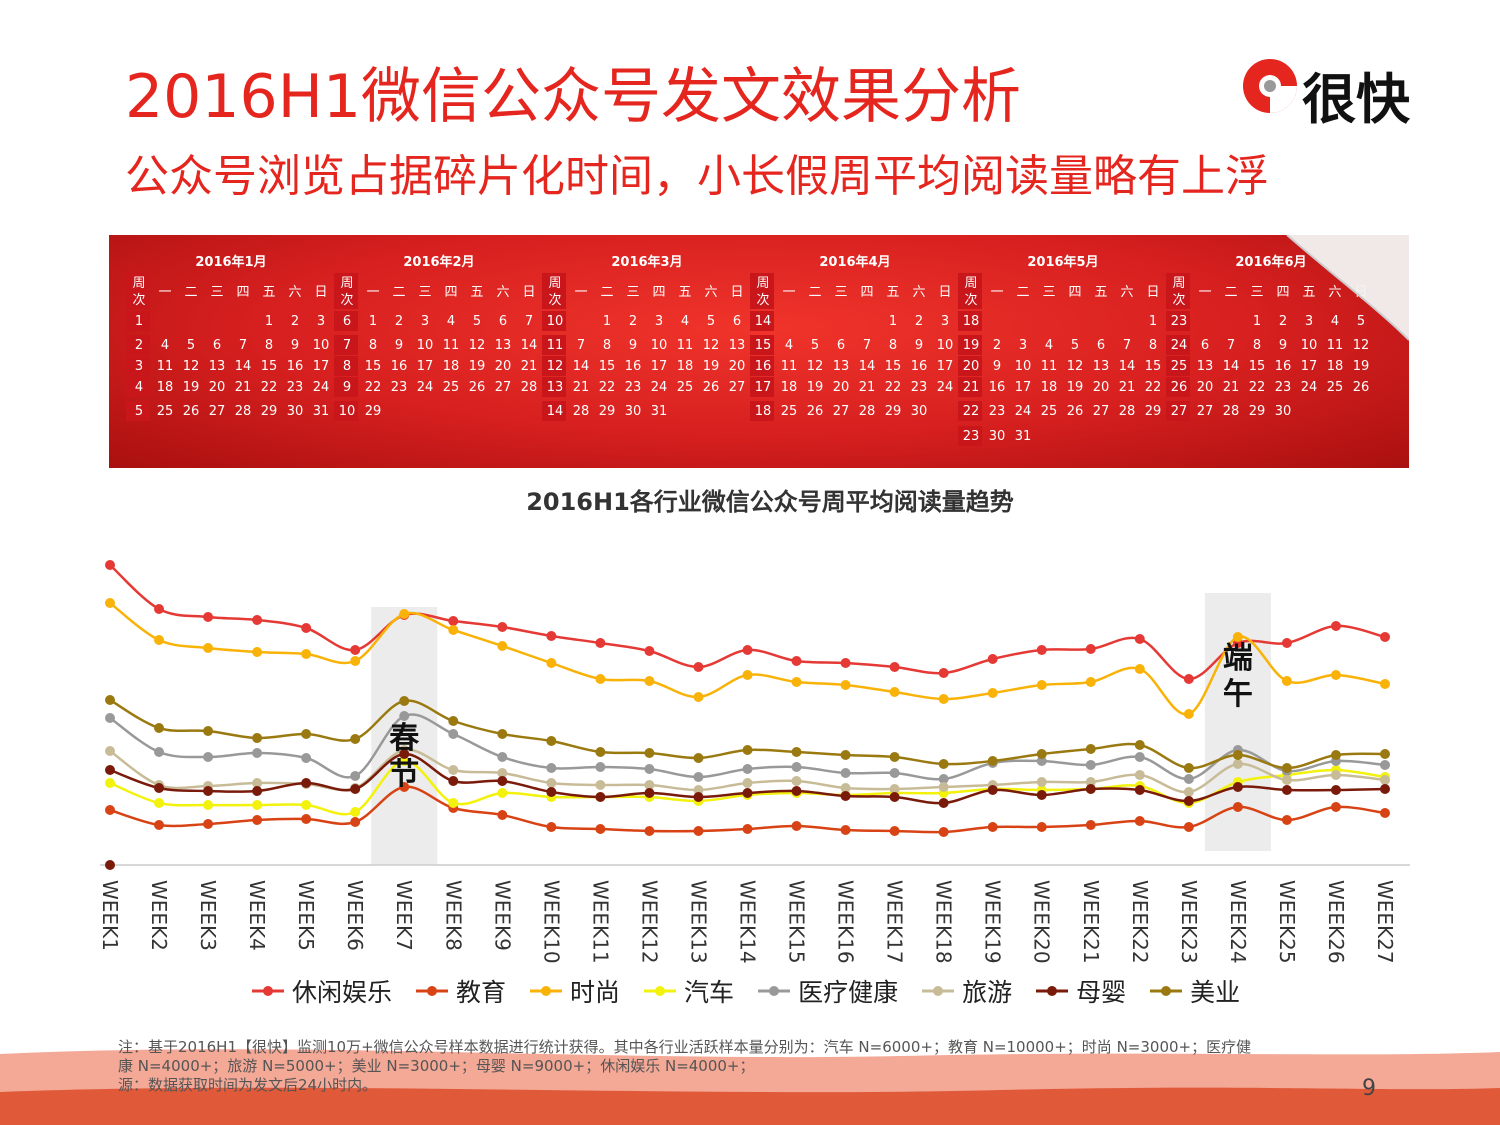 The width and height of the screenshot is (1500, 1125). Describe the element at coordinates (600, 752) in the screenshot. I see `data-point-美业-WEEK11` at that location.